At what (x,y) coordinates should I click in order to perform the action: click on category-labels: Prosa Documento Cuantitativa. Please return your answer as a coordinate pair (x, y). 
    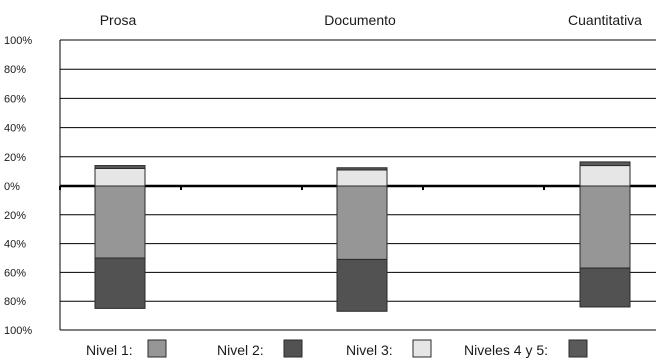
    Looking at the image, I should click on (371, 20).